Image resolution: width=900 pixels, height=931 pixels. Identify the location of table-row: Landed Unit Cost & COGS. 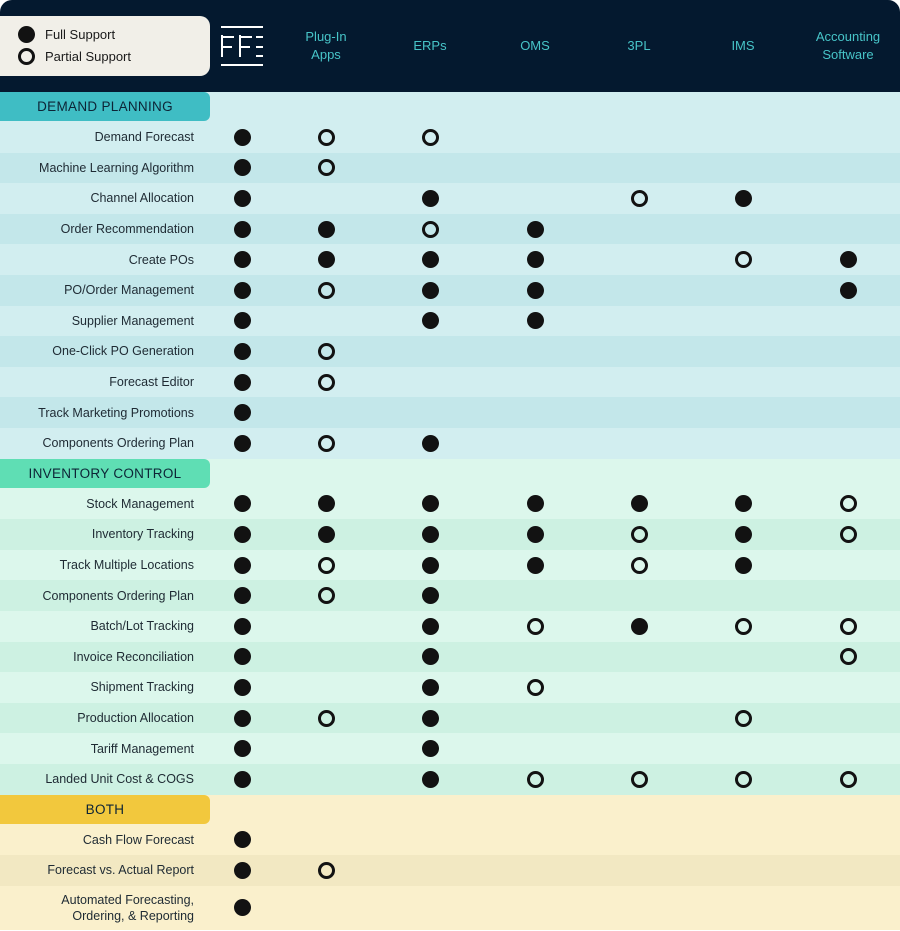
(450, 779).